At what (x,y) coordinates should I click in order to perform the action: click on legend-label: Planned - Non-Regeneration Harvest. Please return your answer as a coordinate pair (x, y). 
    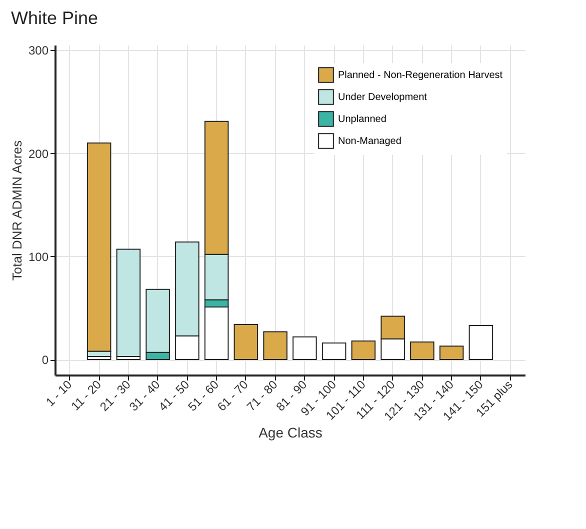
    Looking at the image, I should click on (420, 75).